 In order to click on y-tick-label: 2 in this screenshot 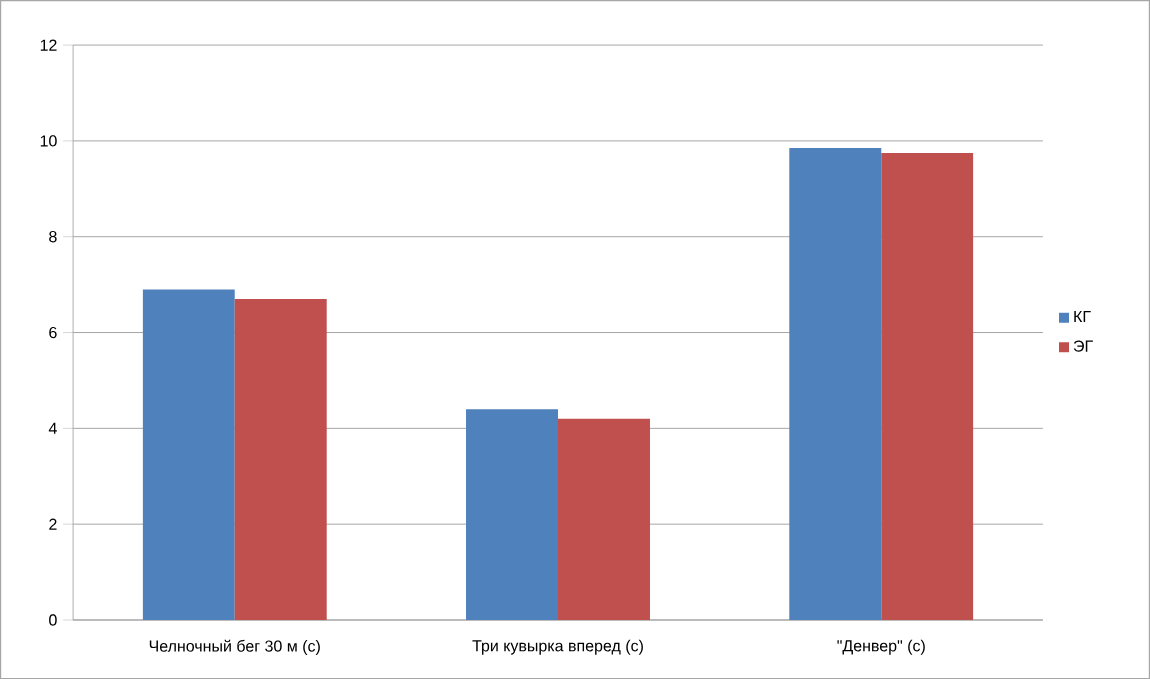, I will do `click(53, 524)`.